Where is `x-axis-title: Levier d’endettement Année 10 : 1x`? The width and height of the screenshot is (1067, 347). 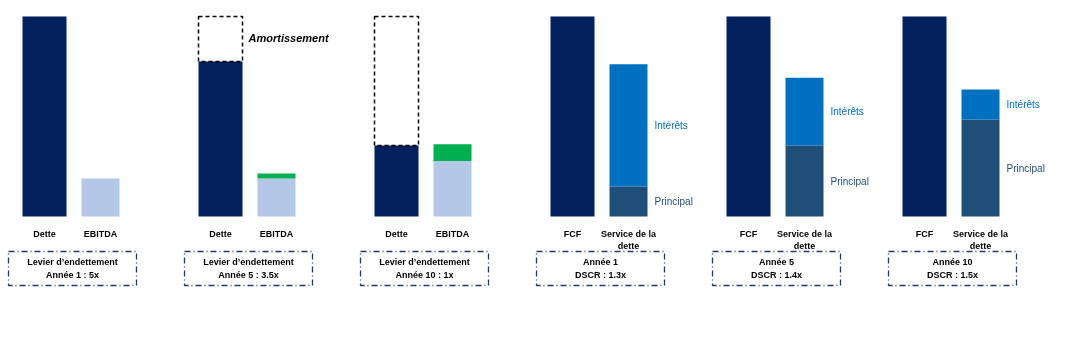
x-axis-title: Levier d’endettement Année 10 : 1x is located at coordinates (424, 268).